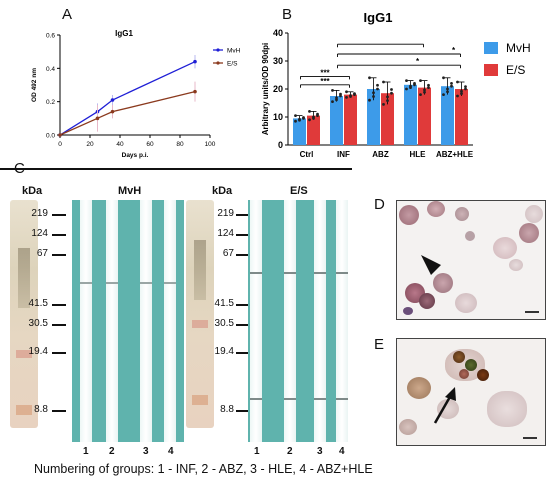  I want to click on marker-label: 19.4, so click(38, 351).